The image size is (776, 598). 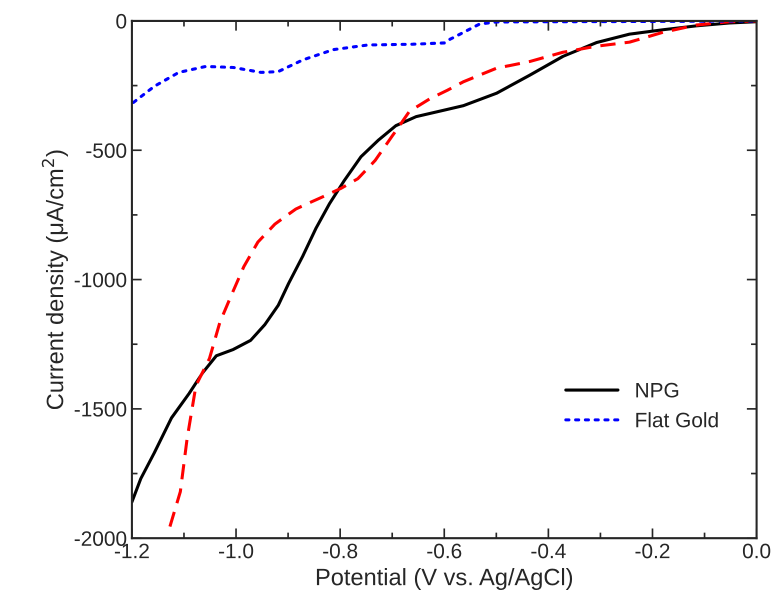 What do you see at coordinates (652, 551) in the screenshot?
I see `x-tick-label: -0.2` at bounding box center [652, 551].